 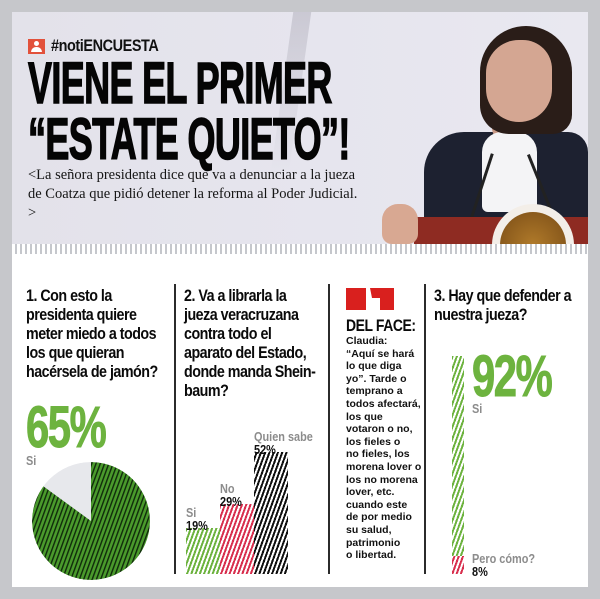 What do you see at coordinates (512, 376) in the screenshot?
I see `q3-percent: 92%` at bounding box center [512, 376].